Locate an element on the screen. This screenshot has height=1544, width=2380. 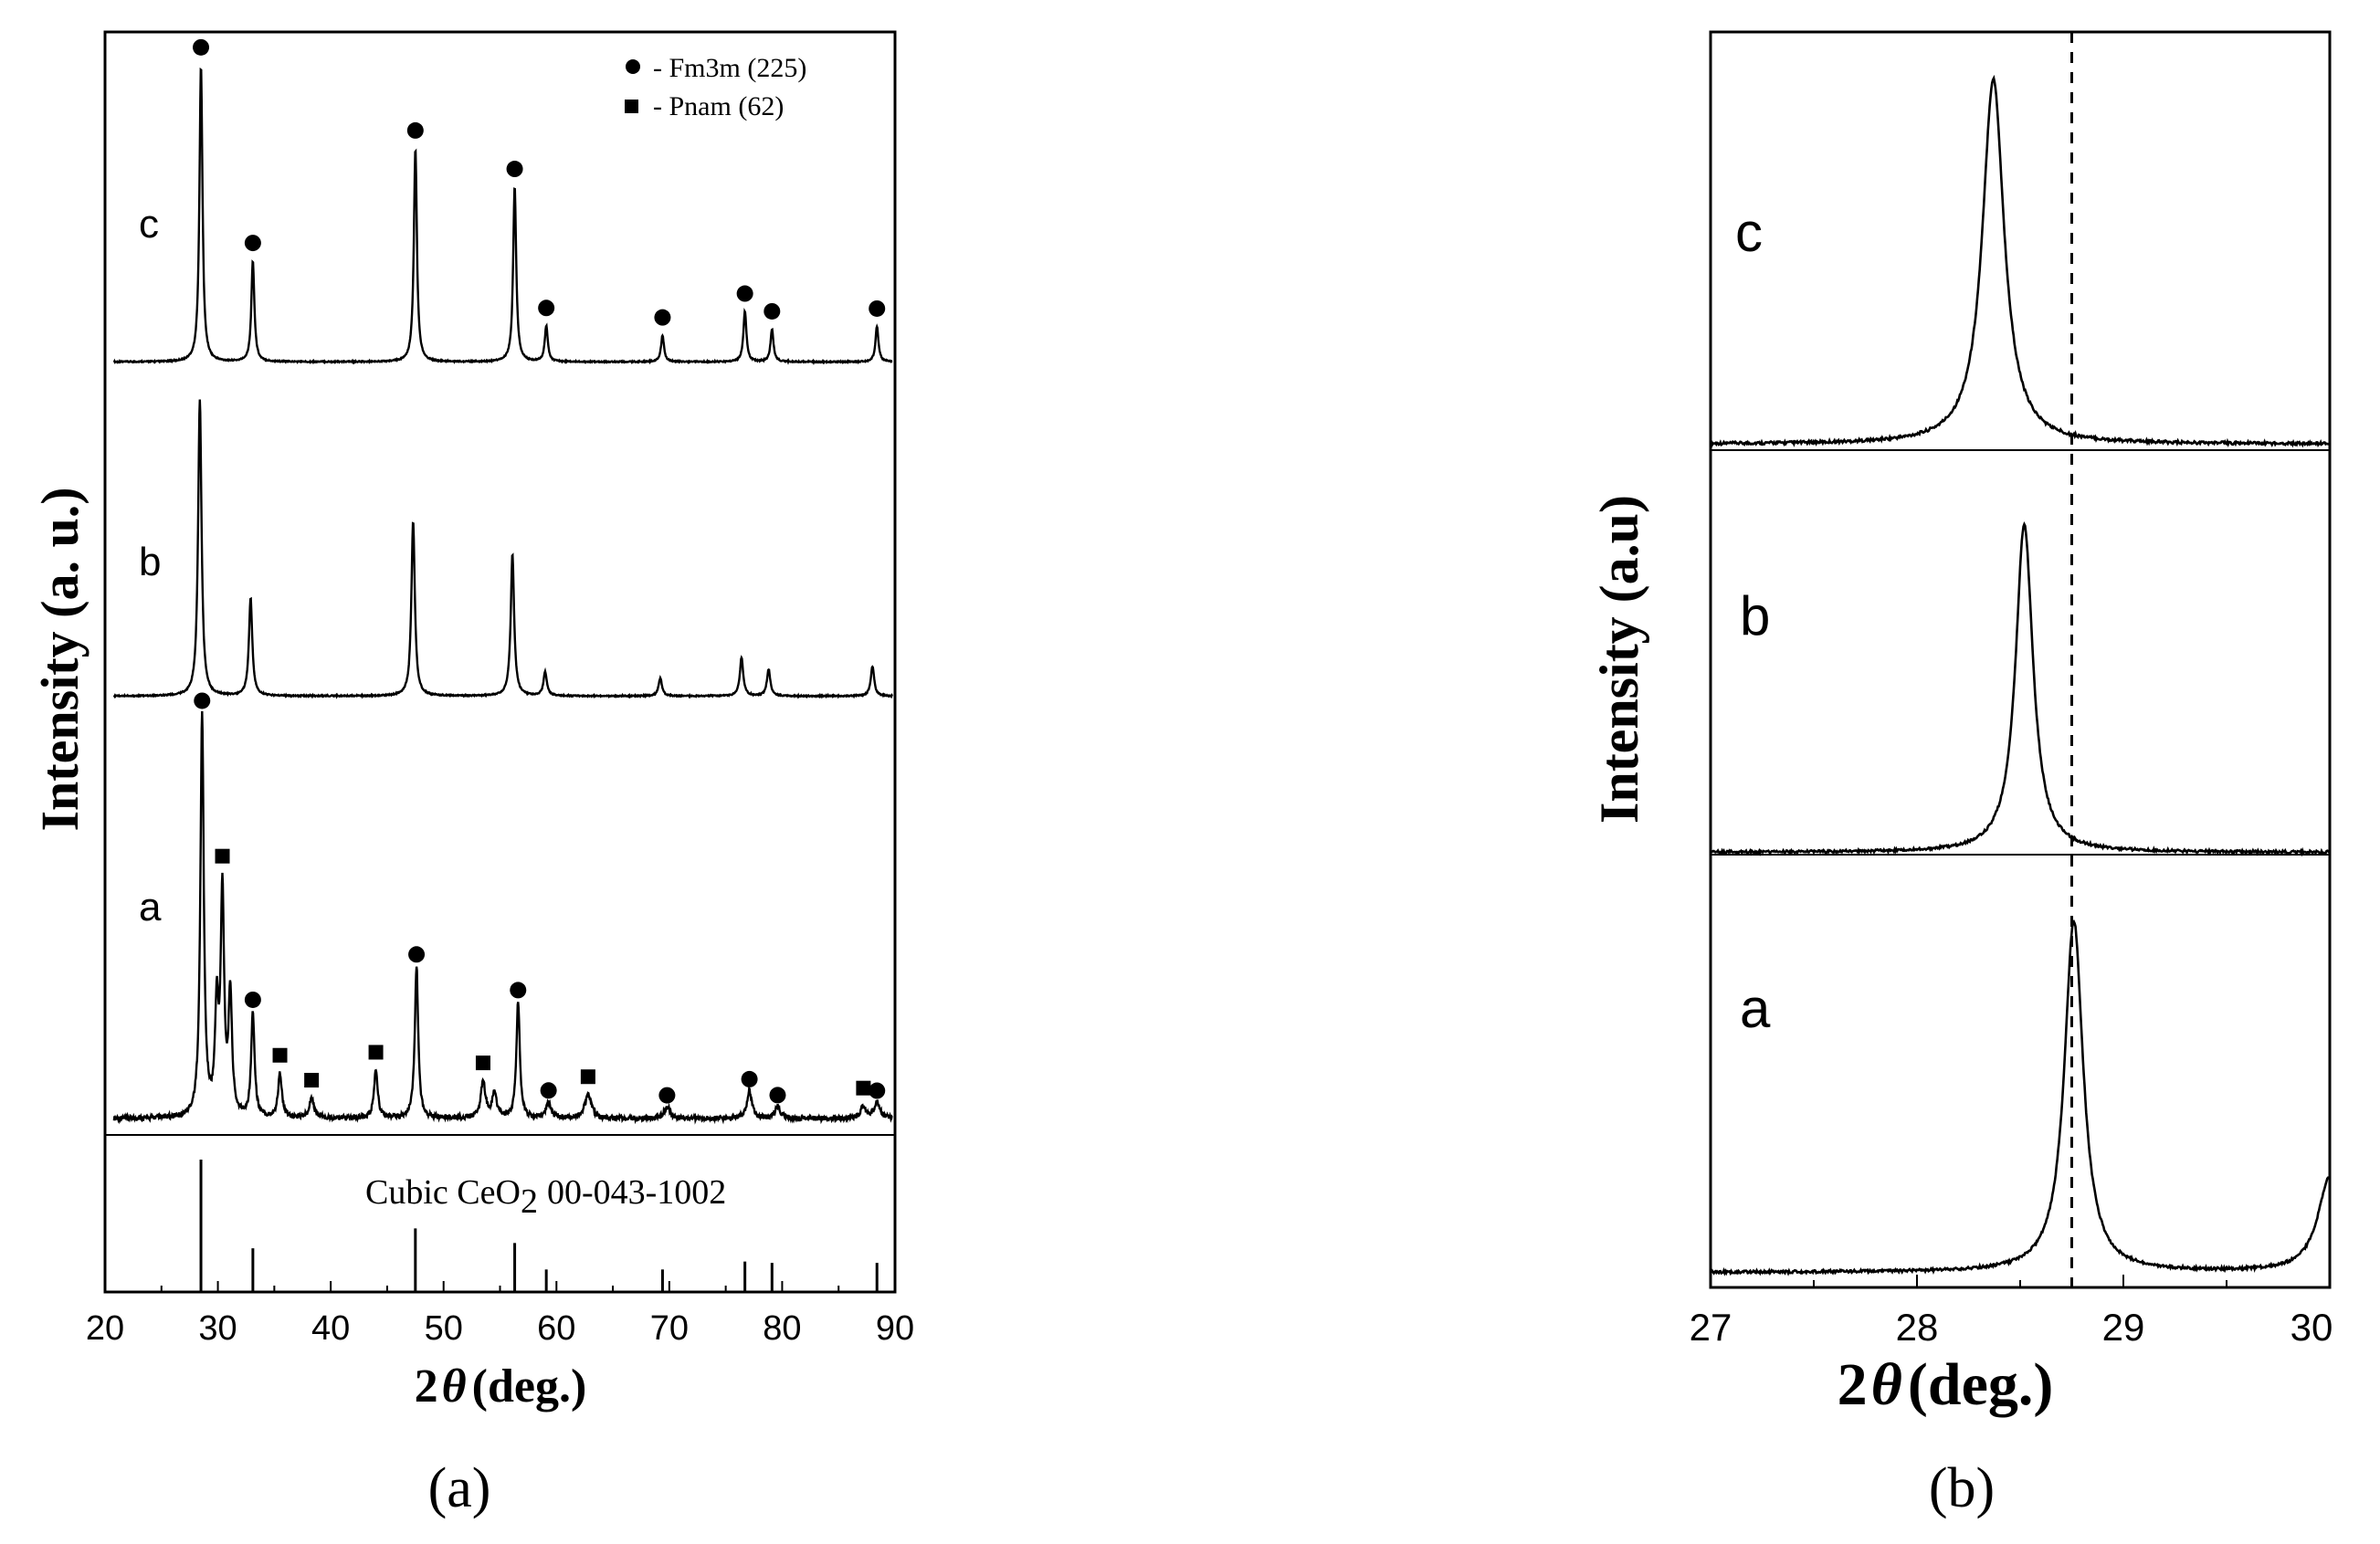
peak-trace-a is located at coordinates (2020, 1097).